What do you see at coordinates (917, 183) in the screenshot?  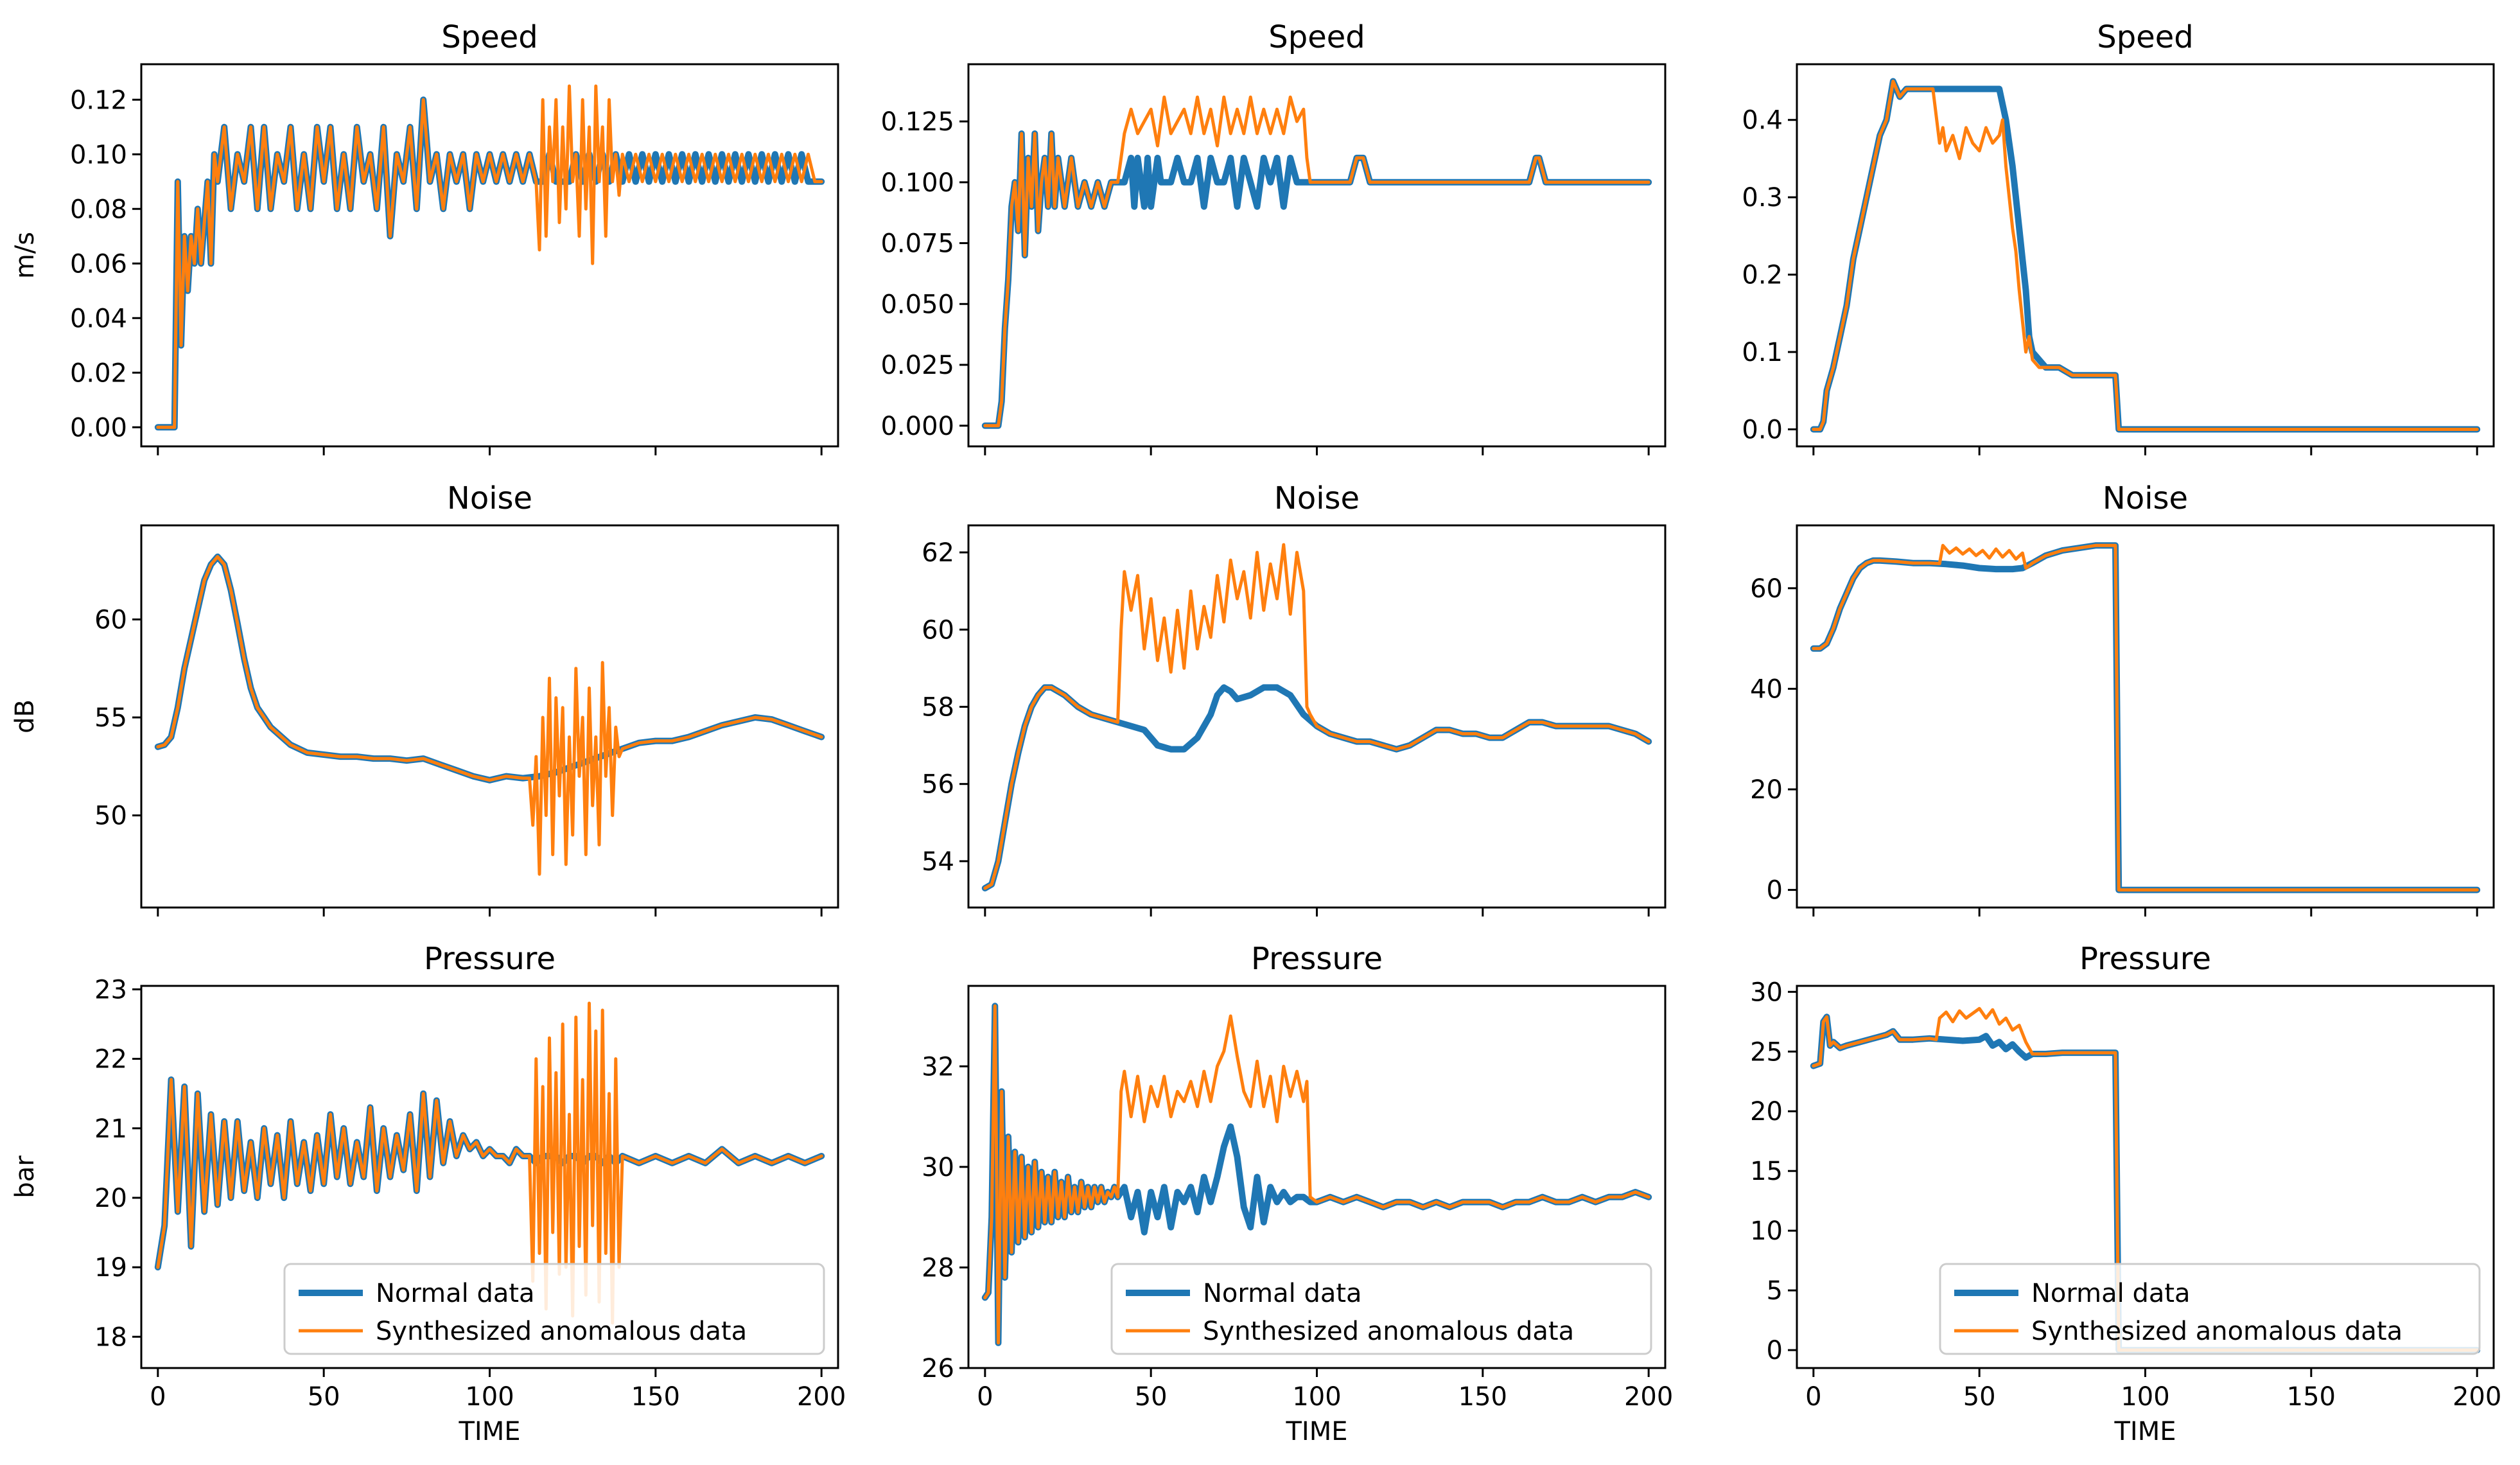 I see `y-tick-label: 0.100` at bounding box center [917, 183].